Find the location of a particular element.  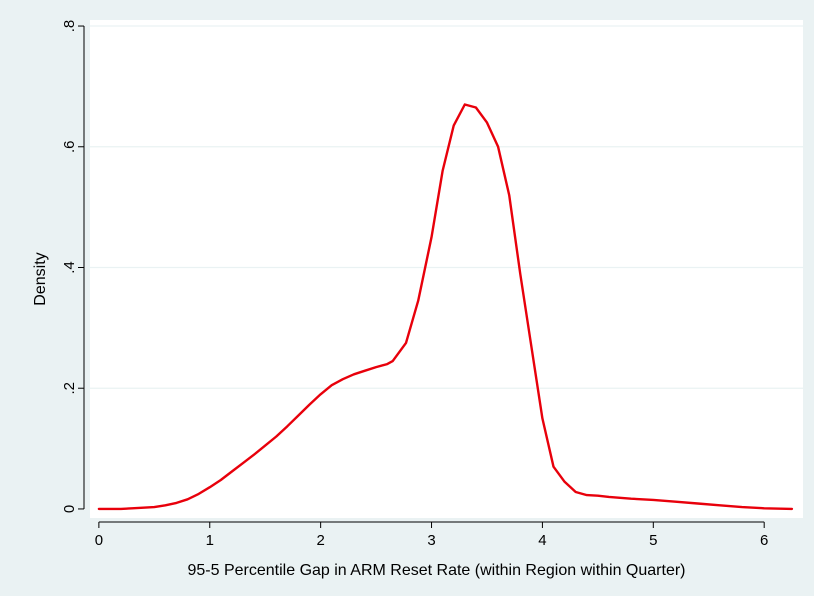

y-tick-label-2: .4 is located at coordinates (69, 267).